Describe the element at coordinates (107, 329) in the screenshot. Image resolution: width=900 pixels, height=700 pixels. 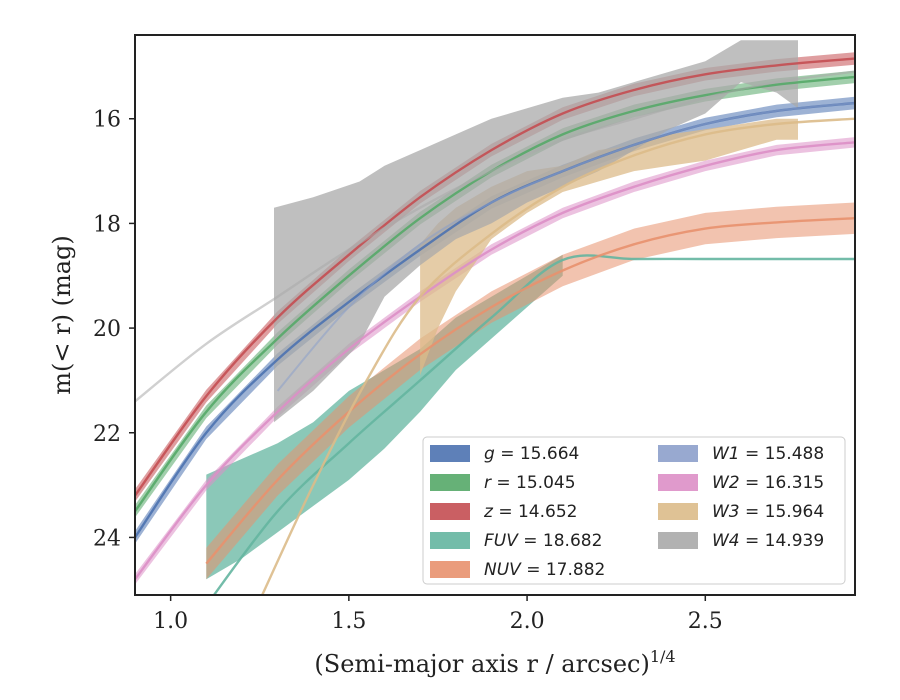
I see `y-tick-label: 20` at that location.